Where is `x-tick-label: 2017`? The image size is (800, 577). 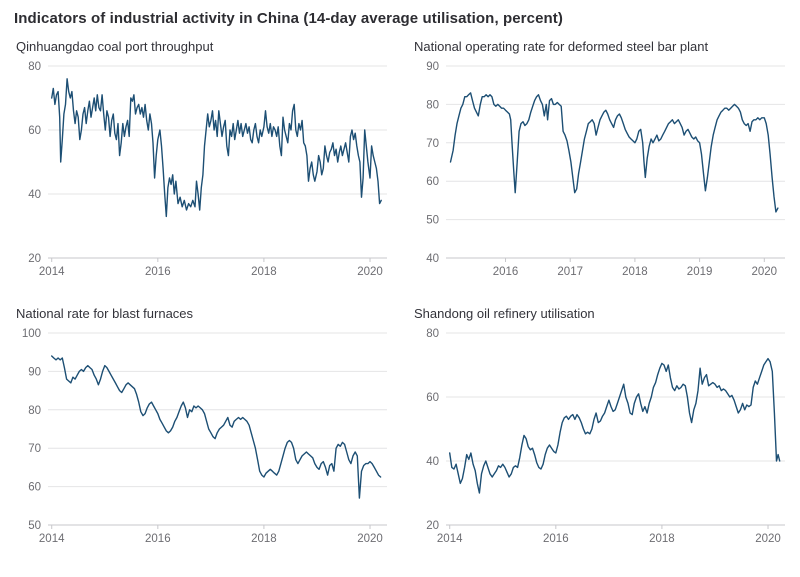
x-tick-label: 2017 is located at coordinates (570, 272).